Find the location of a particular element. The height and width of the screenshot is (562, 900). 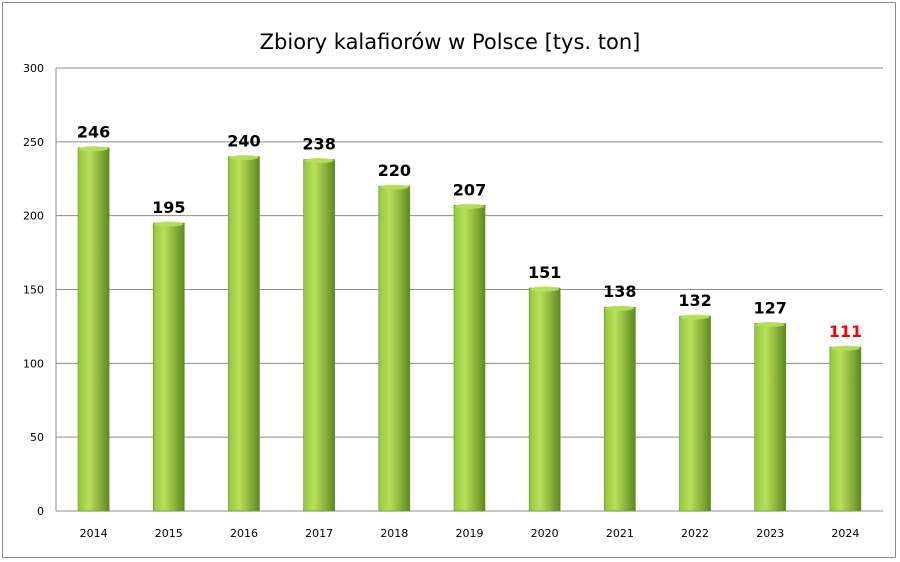

x-tick-label-2017: 2017 is located at coordinates (319, 533).